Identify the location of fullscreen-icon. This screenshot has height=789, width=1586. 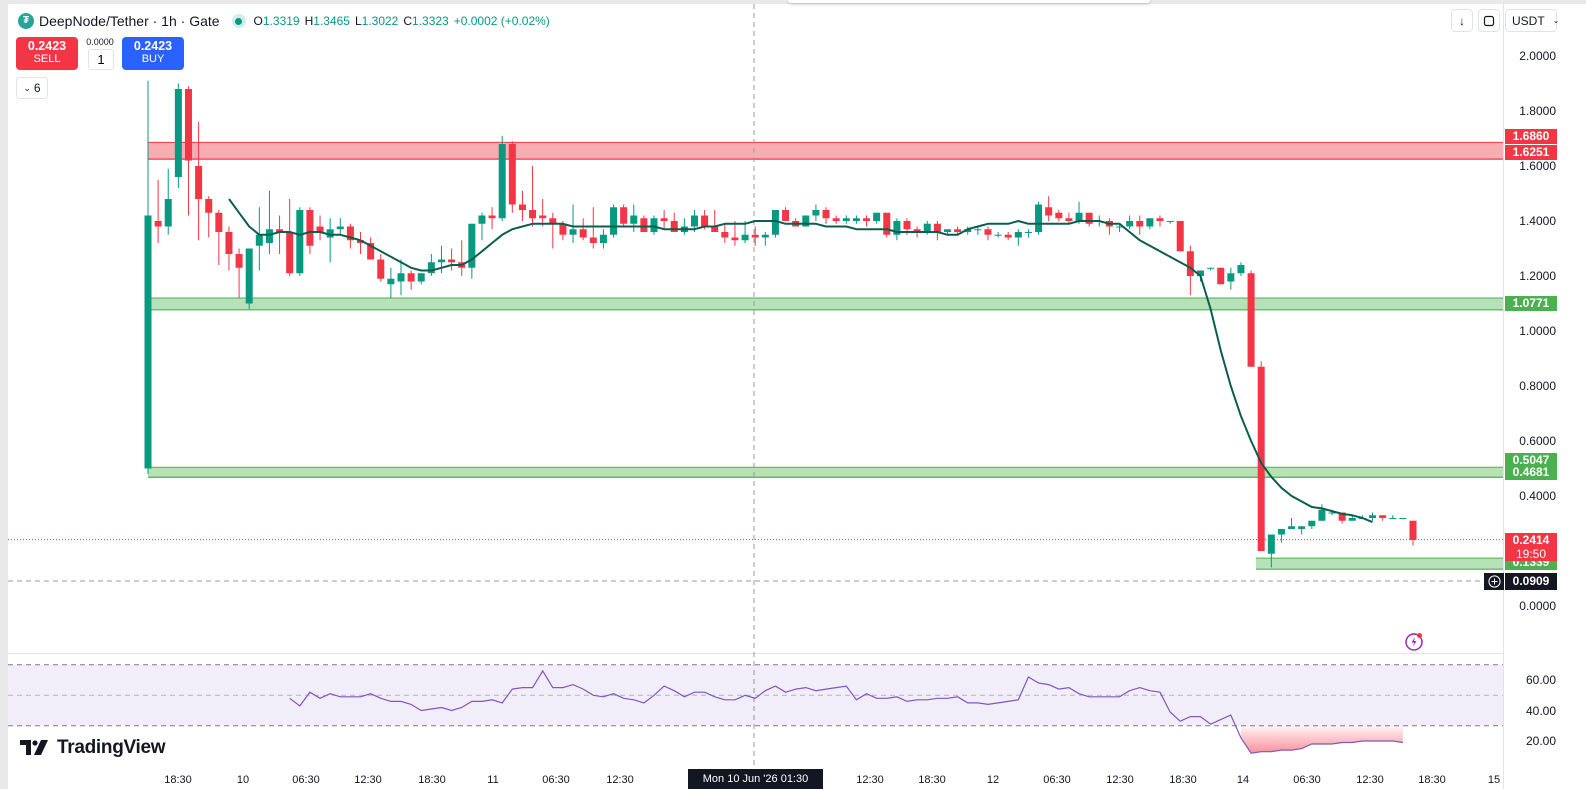
(1489, 20).